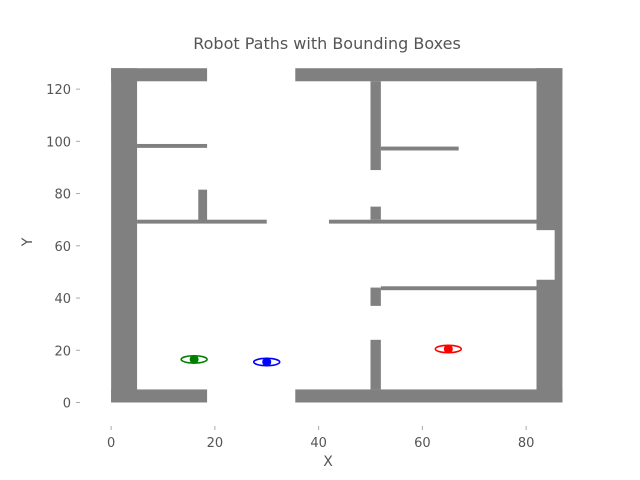  I want to click on y-tick-label: 0, so click(67, 403).